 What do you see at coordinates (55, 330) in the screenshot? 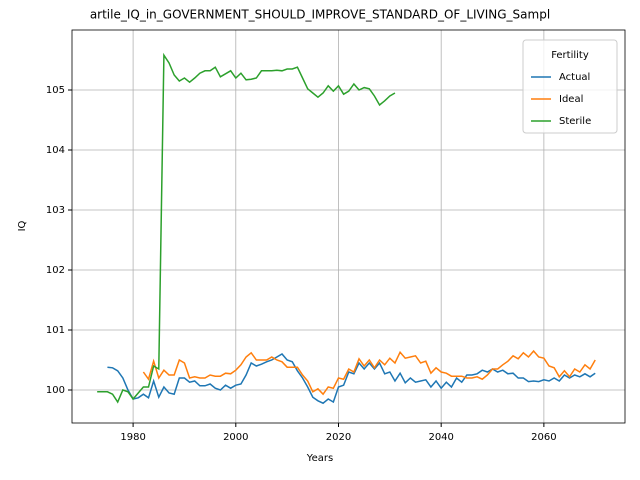
I see `y-tick-label: 101` at bounding box center [55, 330].